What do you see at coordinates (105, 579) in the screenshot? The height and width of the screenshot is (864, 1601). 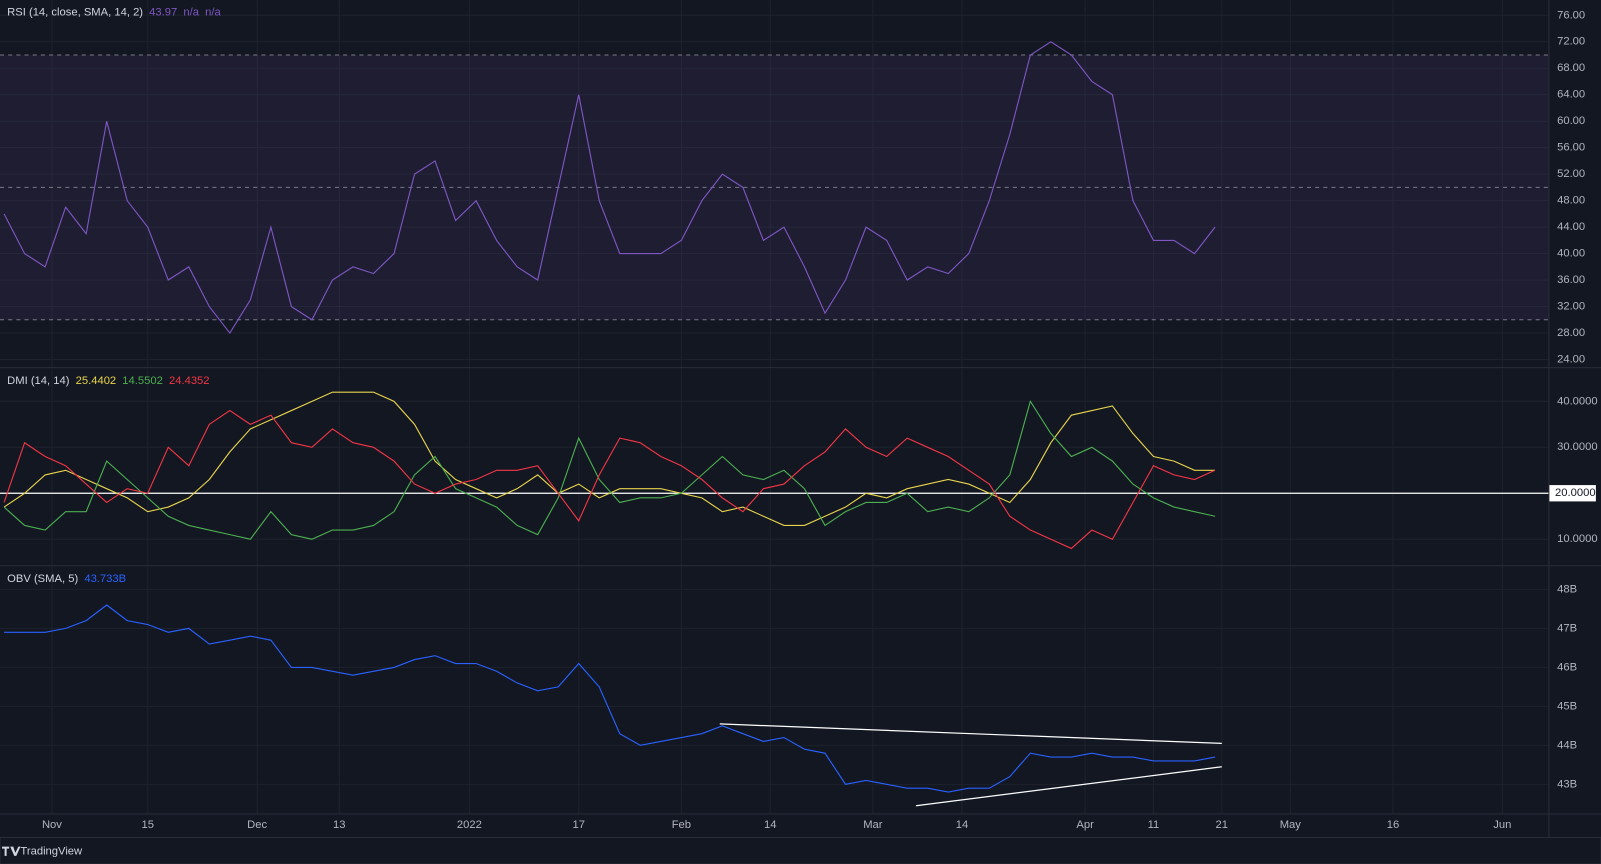 I see `header-value: 43.733B` at bounding box center [105, 579].